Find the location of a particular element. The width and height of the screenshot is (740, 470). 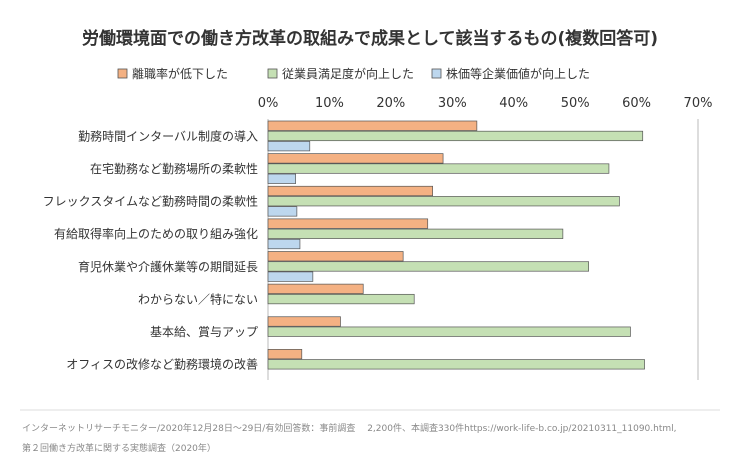

x-axis-ticks: 0% 10% 20% 30% 40% 50% 60% 70% is located at coordinates (485, 103).